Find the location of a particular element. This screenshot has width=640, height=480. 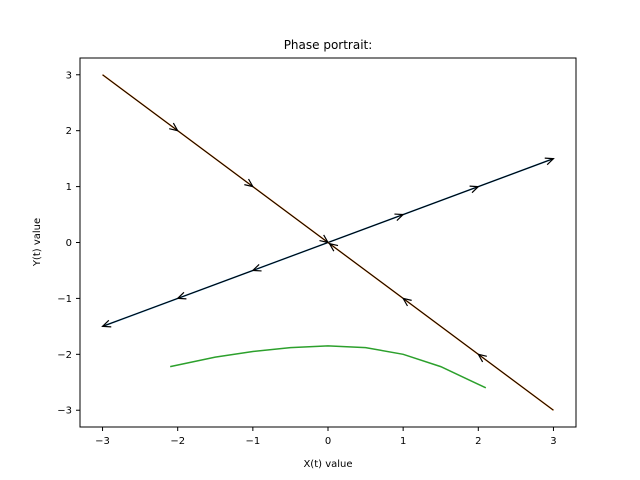

y-tick-label: −3 is located at coordinates (64, 411).